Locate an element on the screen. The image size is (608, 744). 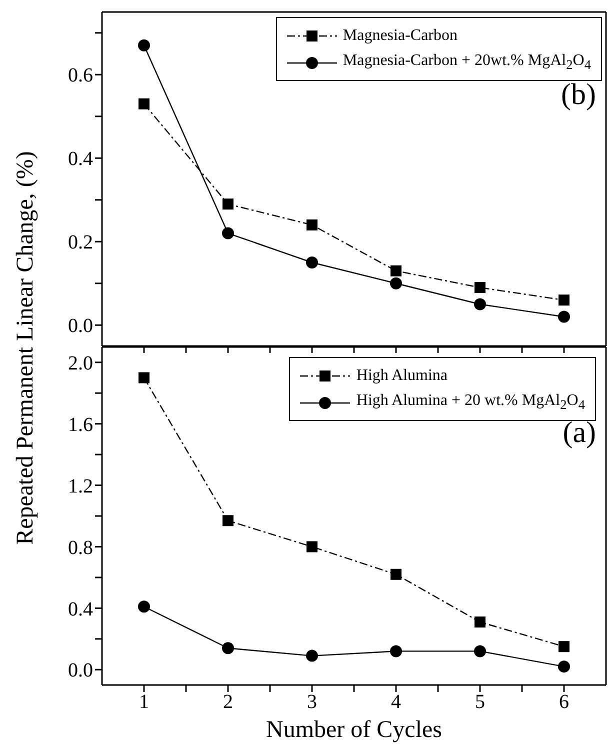
y-tick-label: 1.6 is located at coordinates (80, 425).